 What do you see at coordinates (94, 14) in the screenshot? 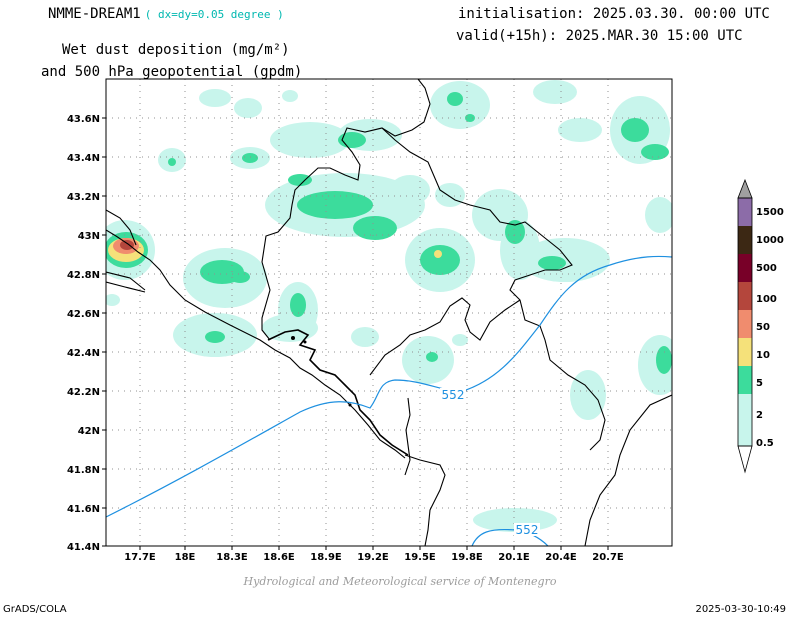
I see `model-name: NMME-DREAM1` at bounding box center [94, 14].